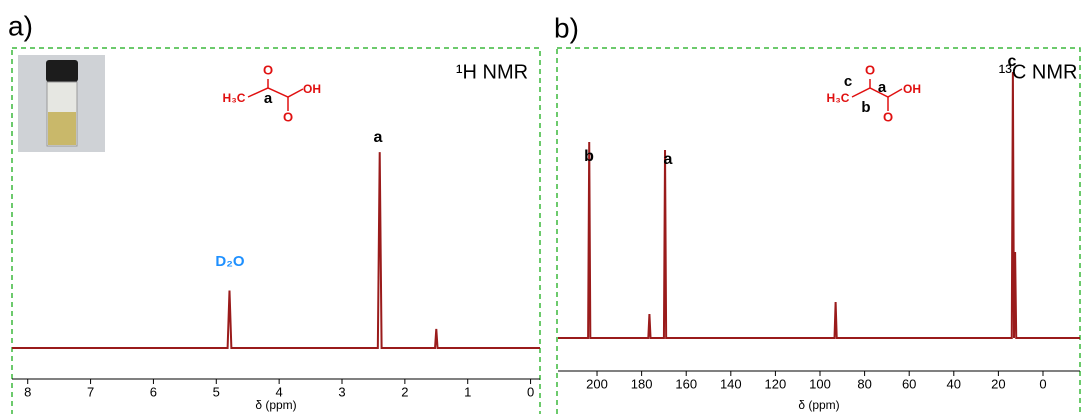 The height and width of the screenshot is (414, 1081). Describe the element at coordinates (566, 27) in the screenshot. I see `panel-label: b)` at that location.